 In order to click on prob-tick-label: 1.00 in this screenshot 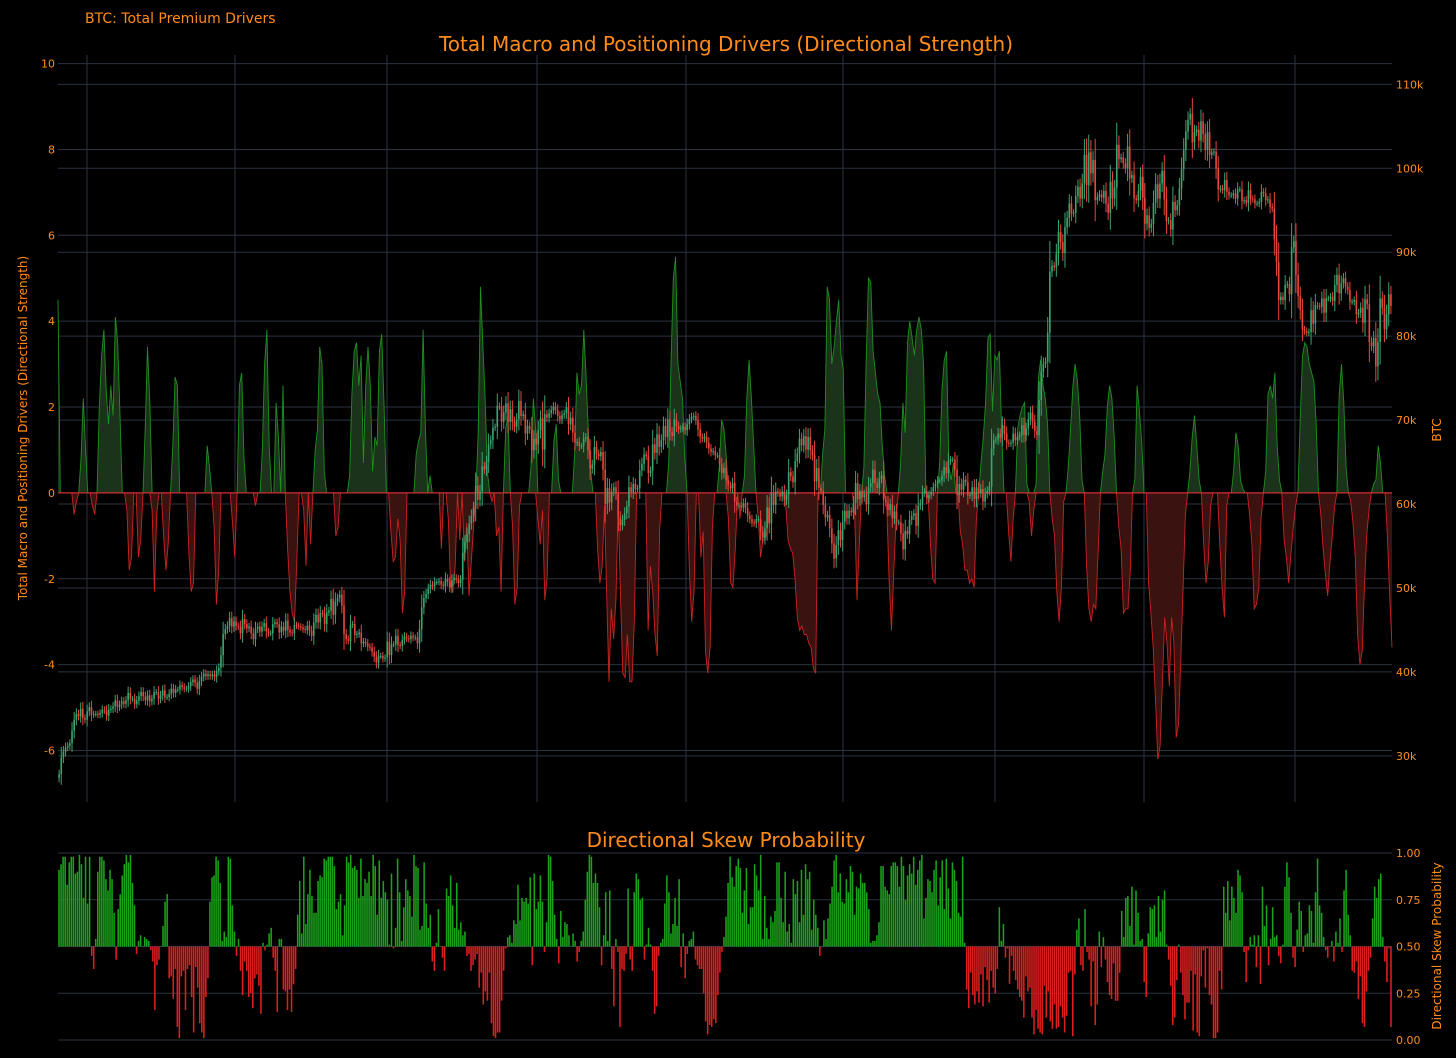, I will do `click(1408, 853)`.